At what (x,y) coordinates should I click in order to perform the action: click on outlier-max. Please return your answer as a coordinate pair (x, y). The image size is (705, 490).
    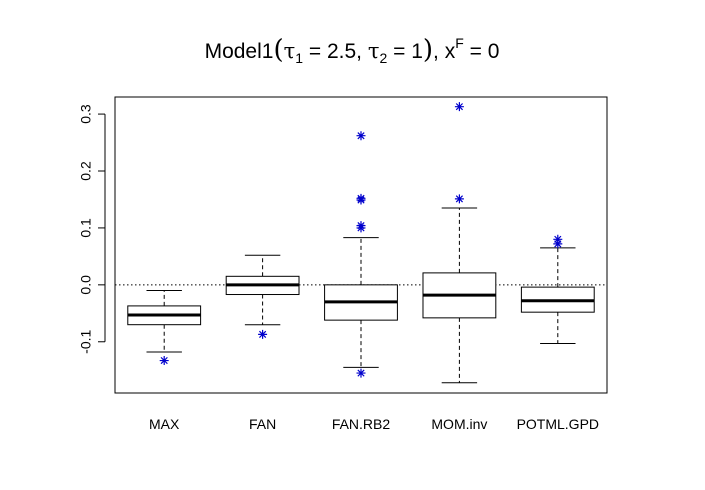
    Looking at the image, I should click on (164, 361).